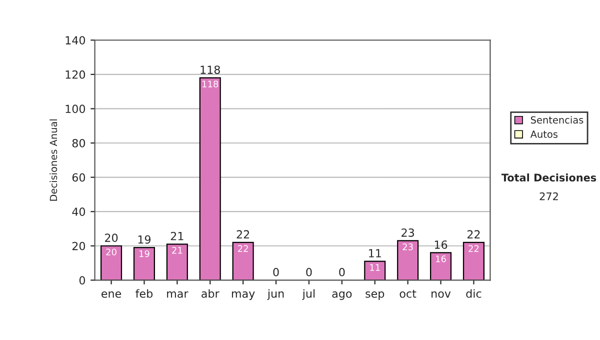 Image resolution: width=600 pixels, height=340 pixels. What do you see at coordinates (549, 196) in the screenshot?
I see `text: 272` at bounding box center [549, 196].